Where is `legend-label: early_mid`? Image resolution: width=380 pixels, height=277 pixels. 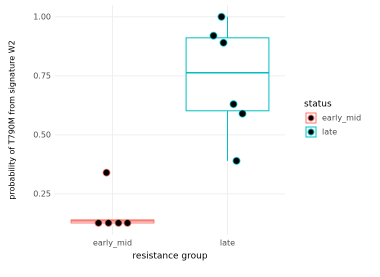 legend-label: early_mid is located at coordinates (341, 118).